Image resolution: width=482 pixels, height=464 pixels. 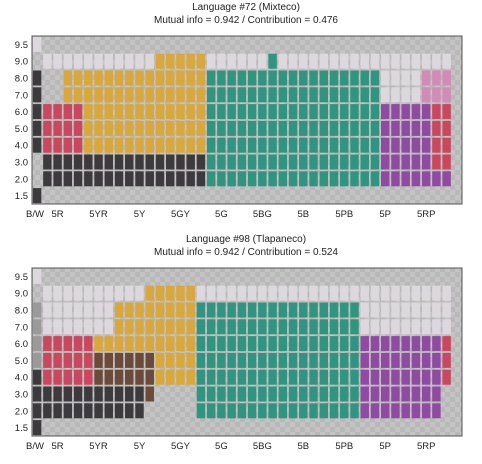 What do you see at coordinates (21, 428) in the screenshot?
I see `y-tick-label: 1.5` at bounding box center [21, 428].